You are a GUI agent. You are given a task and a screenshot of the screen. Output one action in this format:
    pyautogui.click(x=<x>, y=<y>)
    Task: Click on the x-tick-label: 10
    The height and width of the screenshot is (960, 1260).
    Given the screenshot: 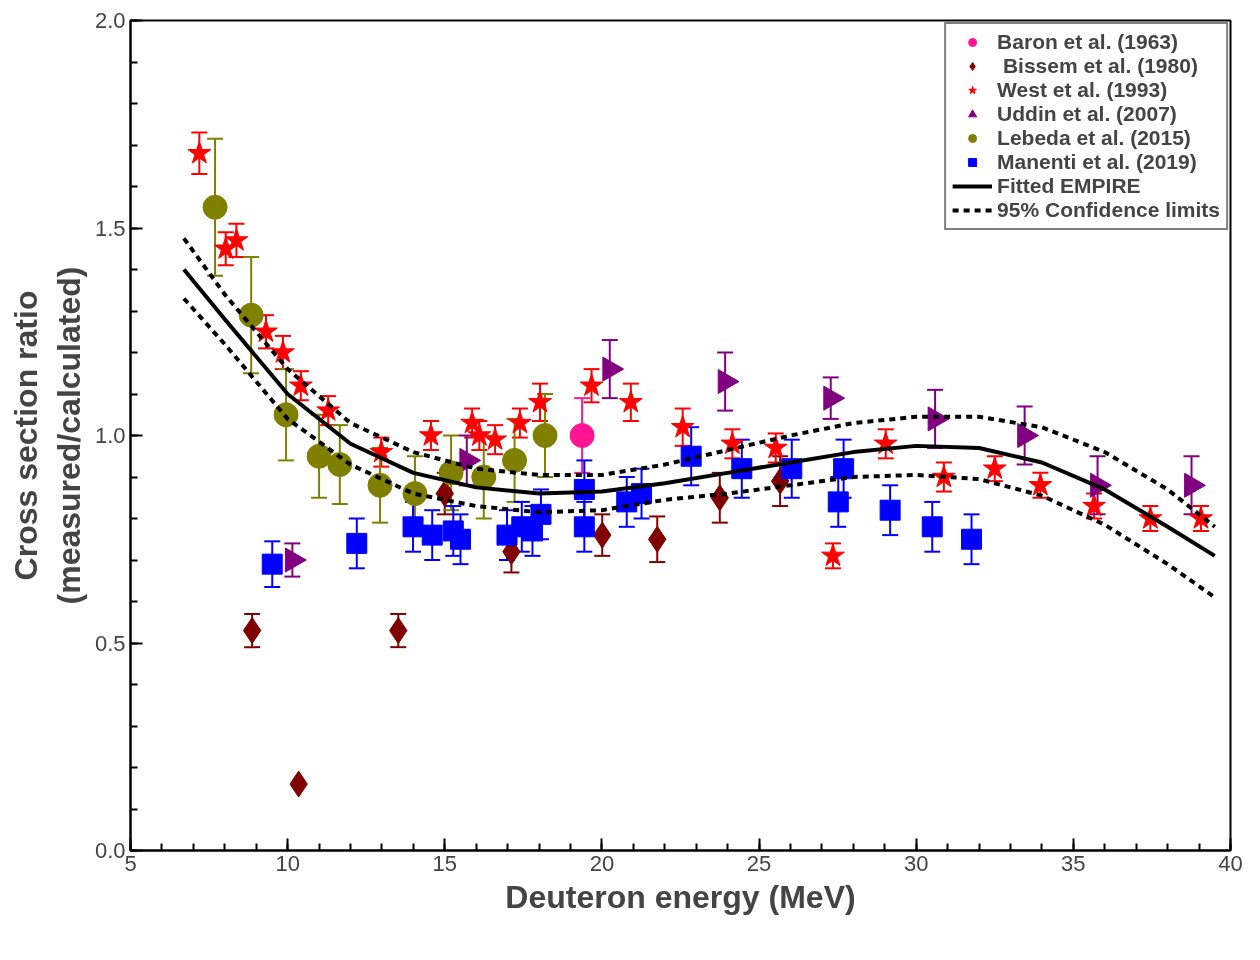 What is the action you would take?
    pyautogui.click(x=287, y=863)
    